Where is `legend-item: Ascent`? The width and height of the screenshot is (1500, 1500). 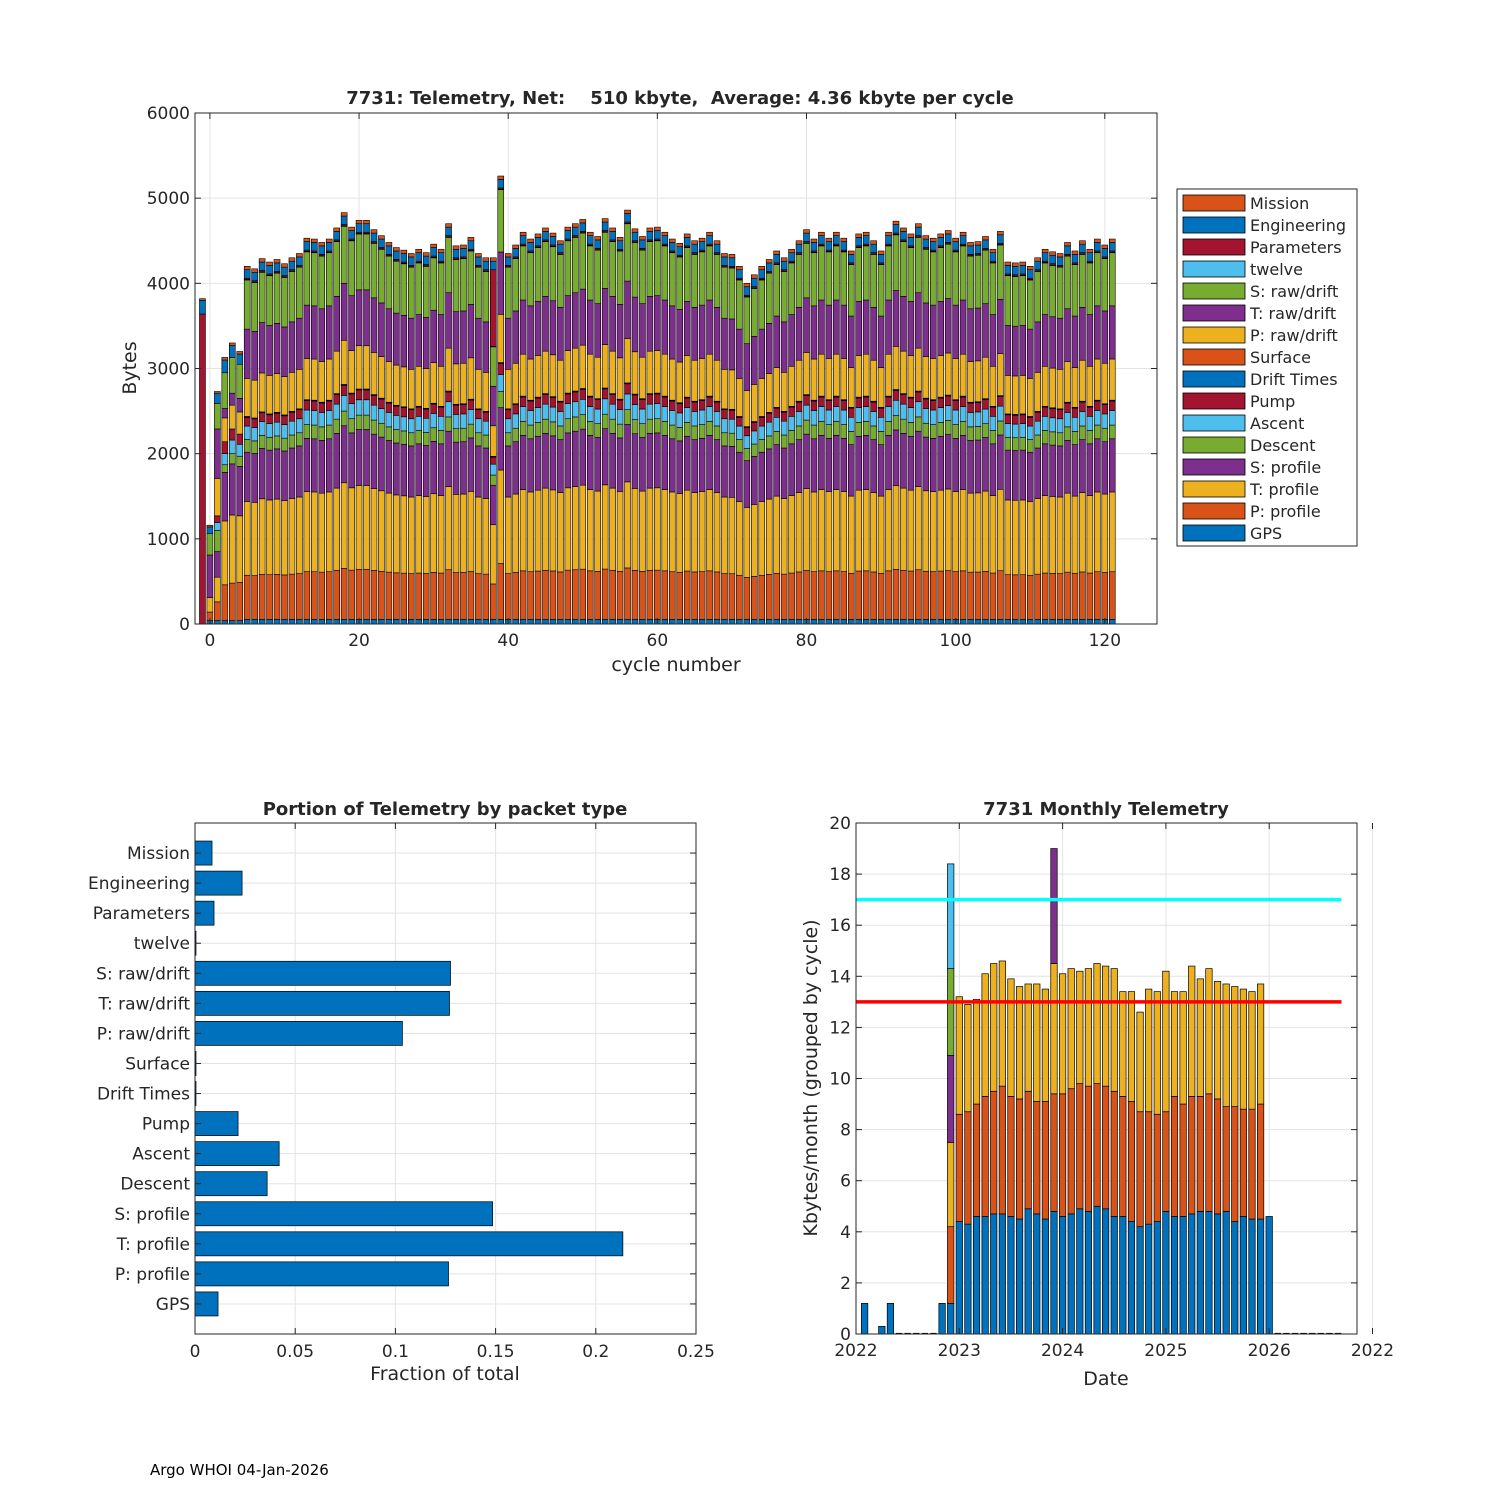
legend-item: Ascent is located at coordinates (1243, 423).